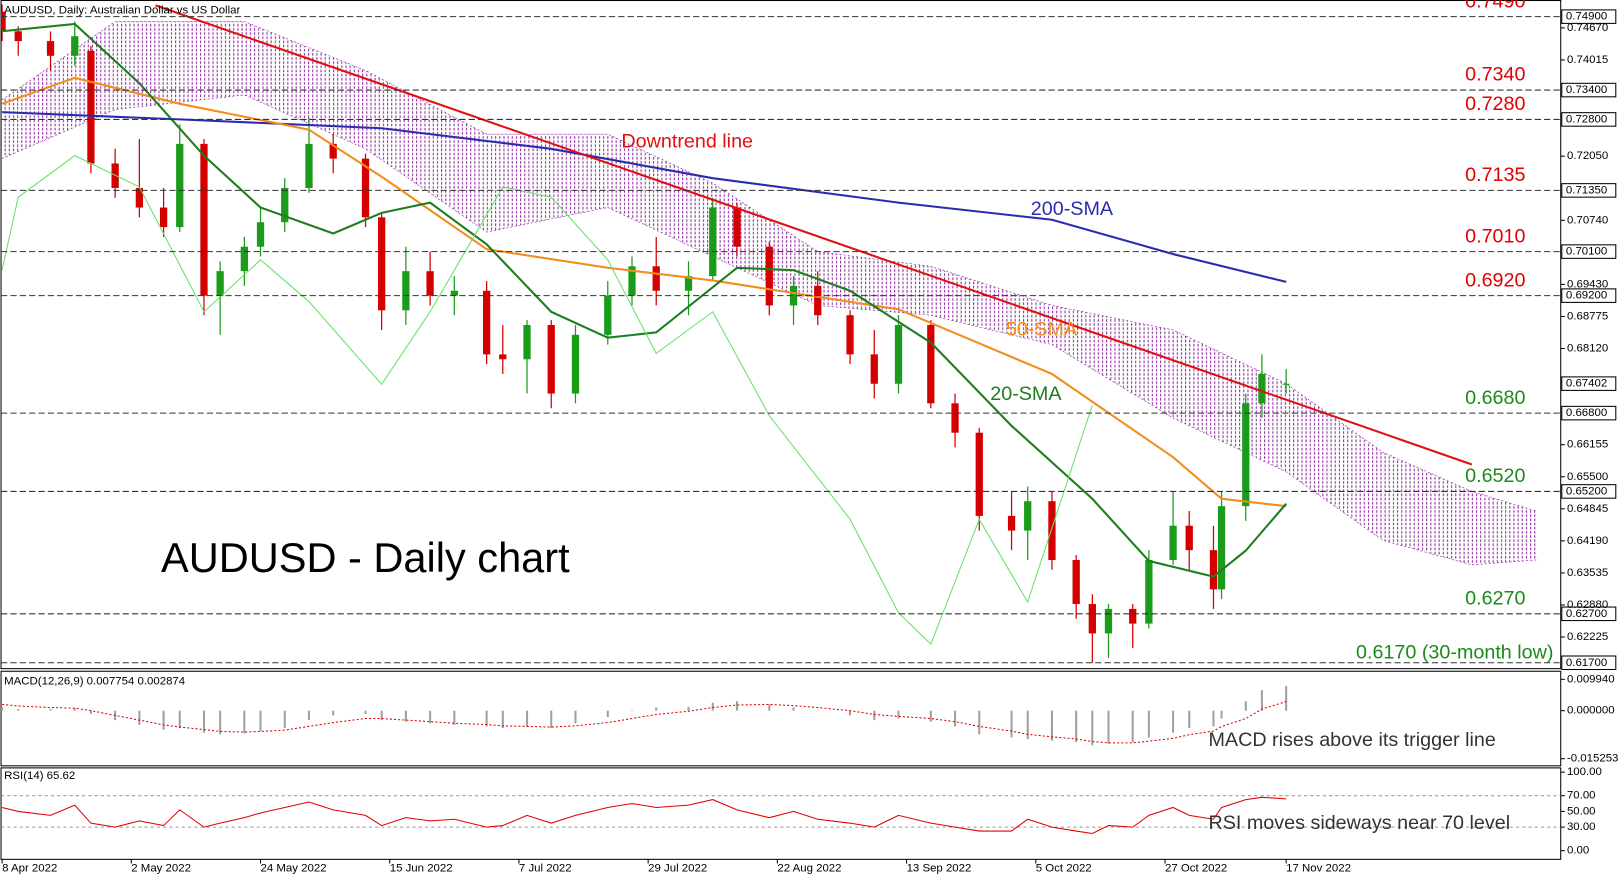 Image resolution: width=1621 pixels, height=877 pixels. Describe the element at coordinates (1351, 740) in the screenshot. I see `macd-note: MACD rises above its trigger line` at that location.